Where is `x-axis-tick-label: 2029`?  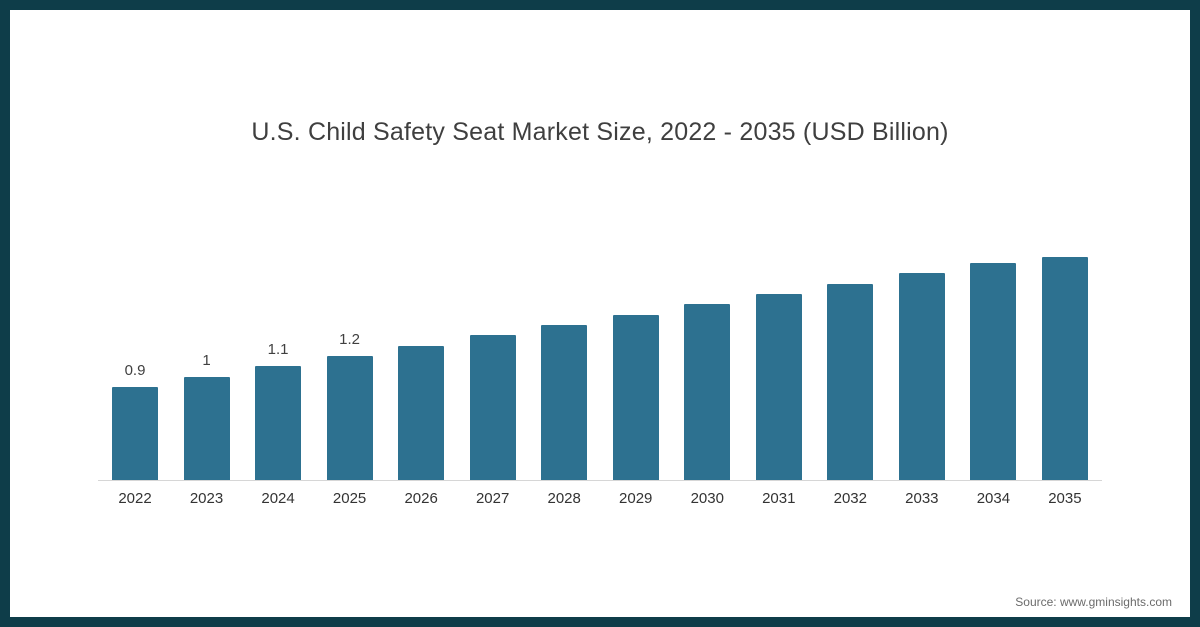 x-axis-tick-label: 2029 is located at coordinates (636, 498).